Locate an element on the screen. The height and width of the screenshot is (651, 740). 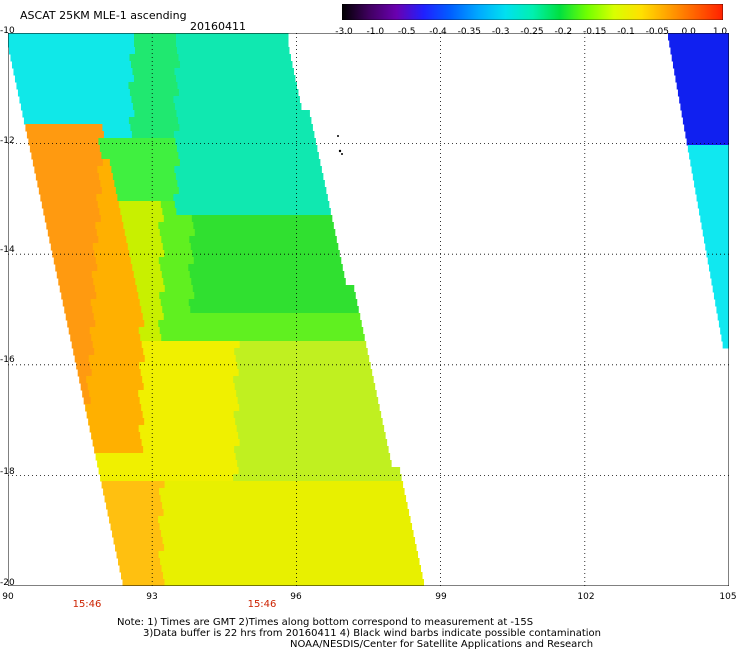
lat-label: -18 is located at coordinates (7, 472).